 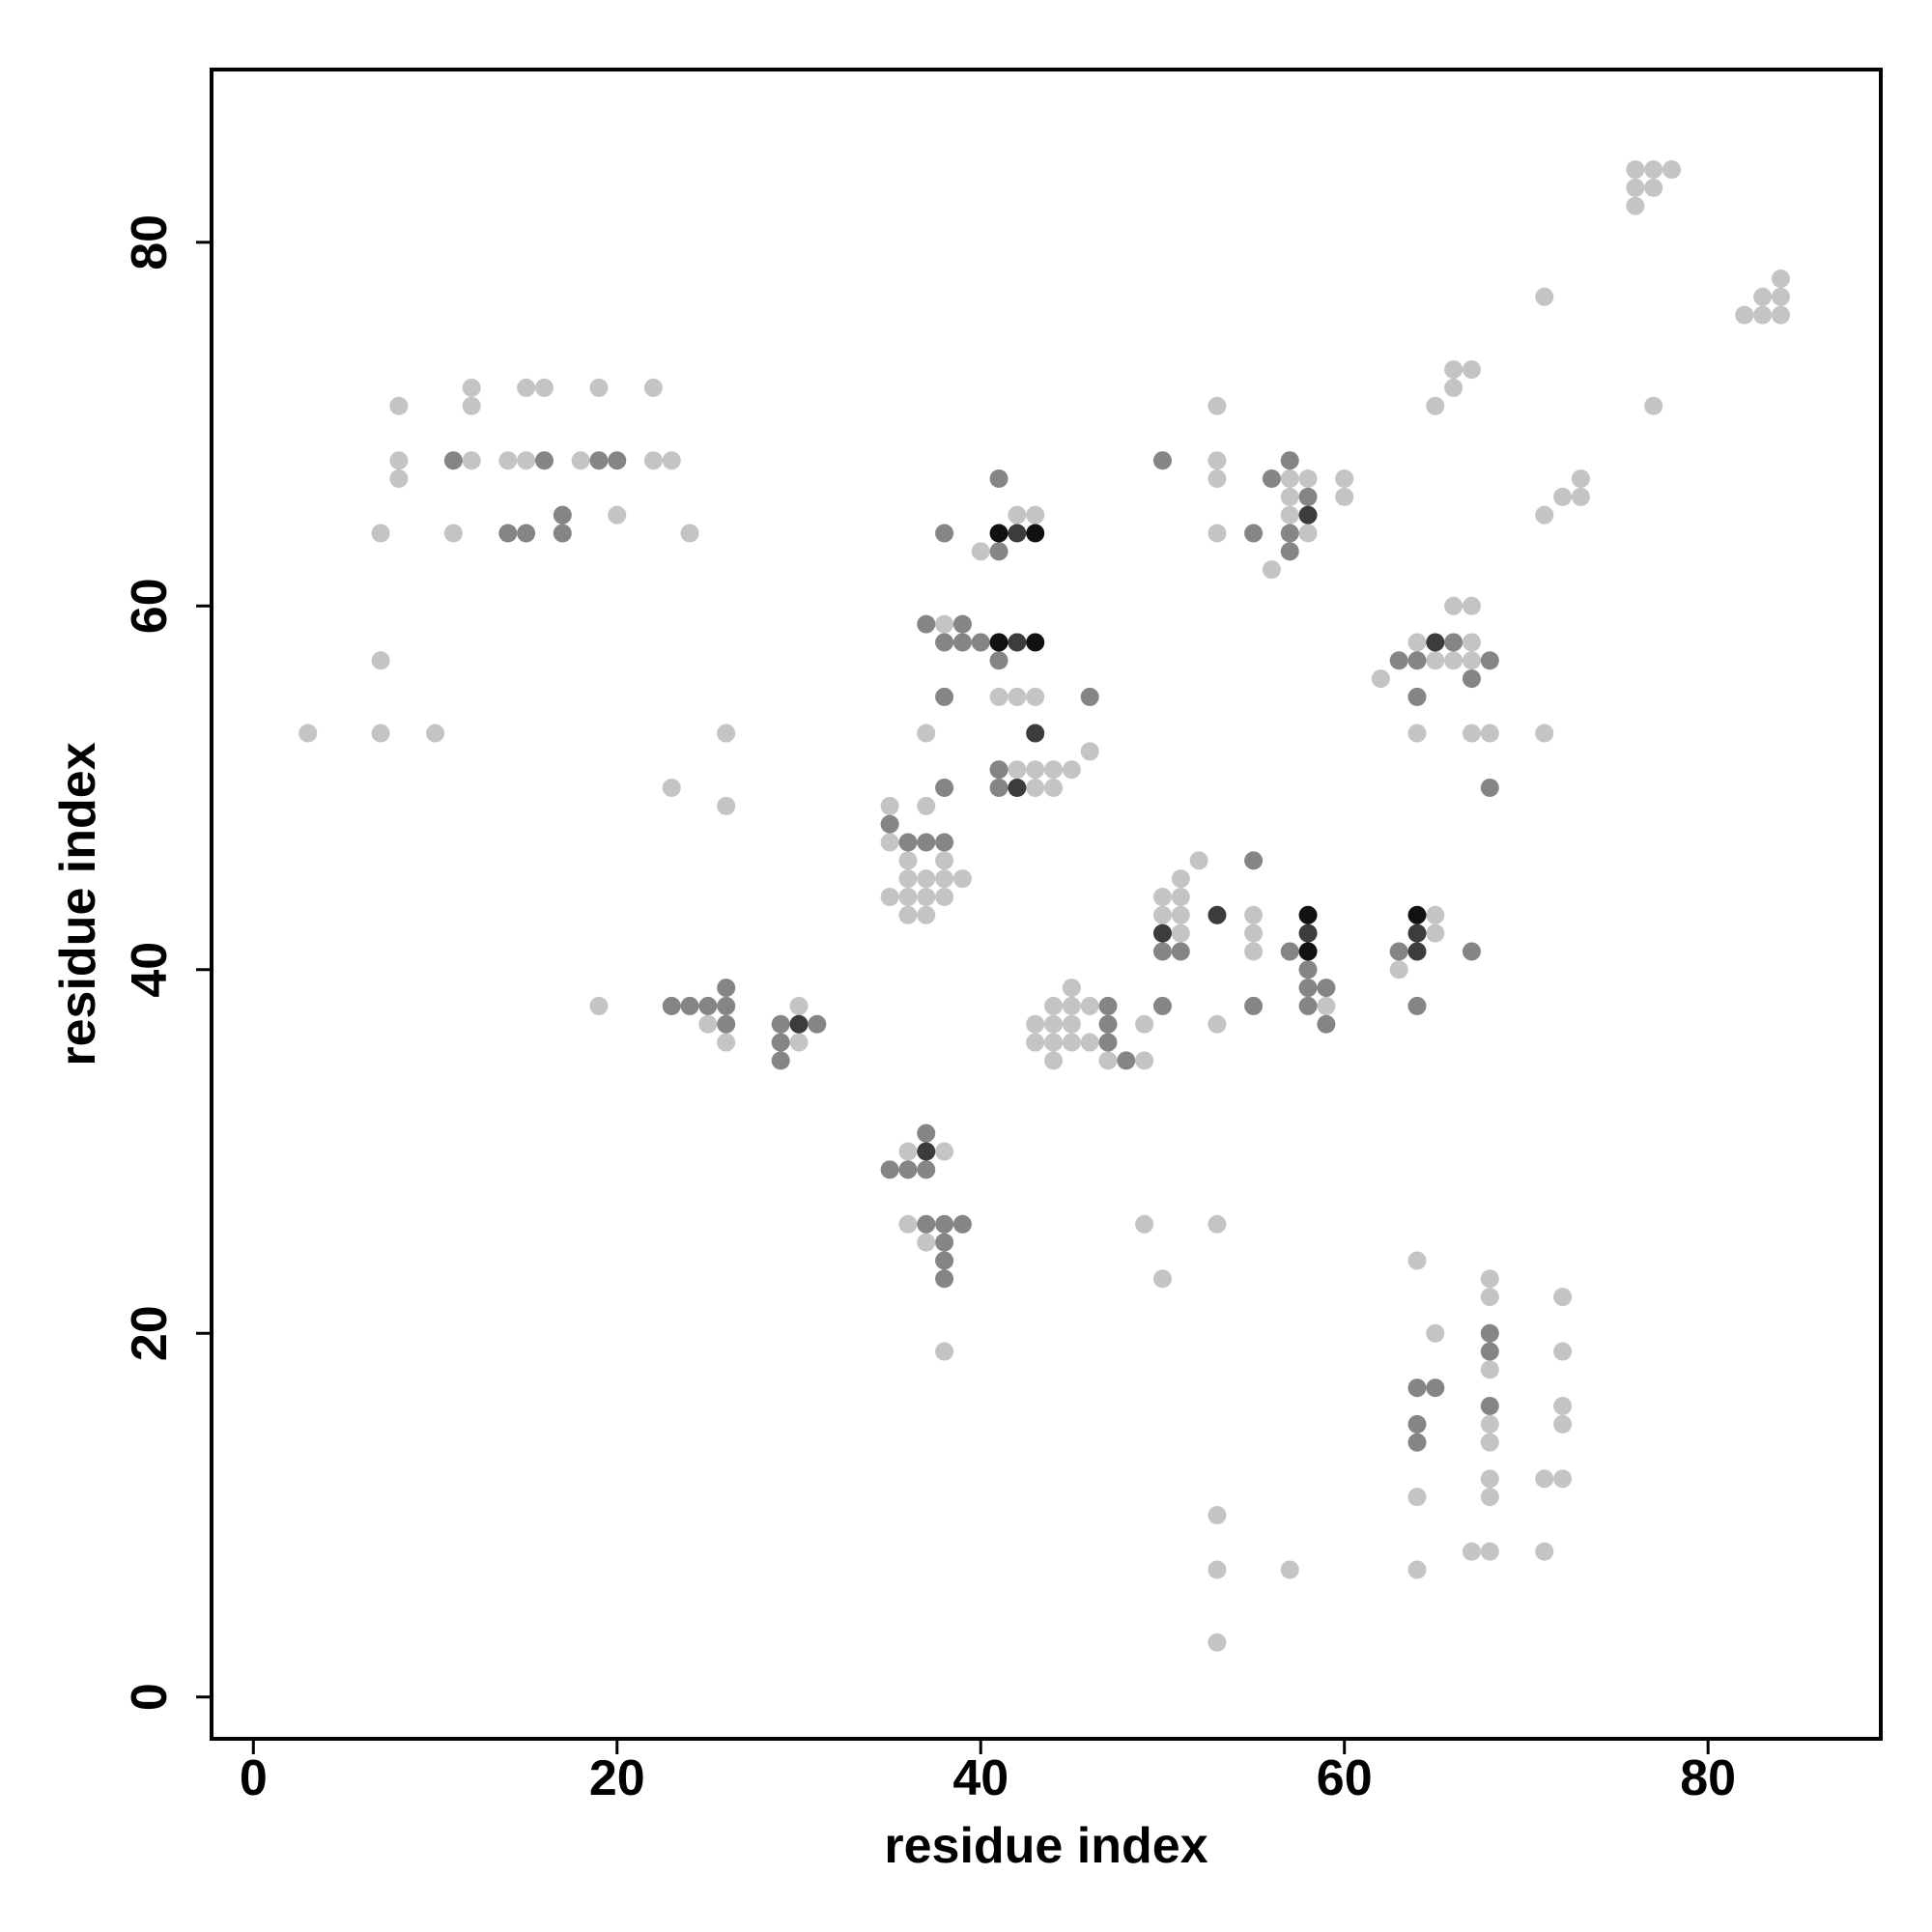 What do you see at coordinates (254, 1778) in the screenshot?
I see `x-tick-label: 0` at bounding box center [254, 1778].